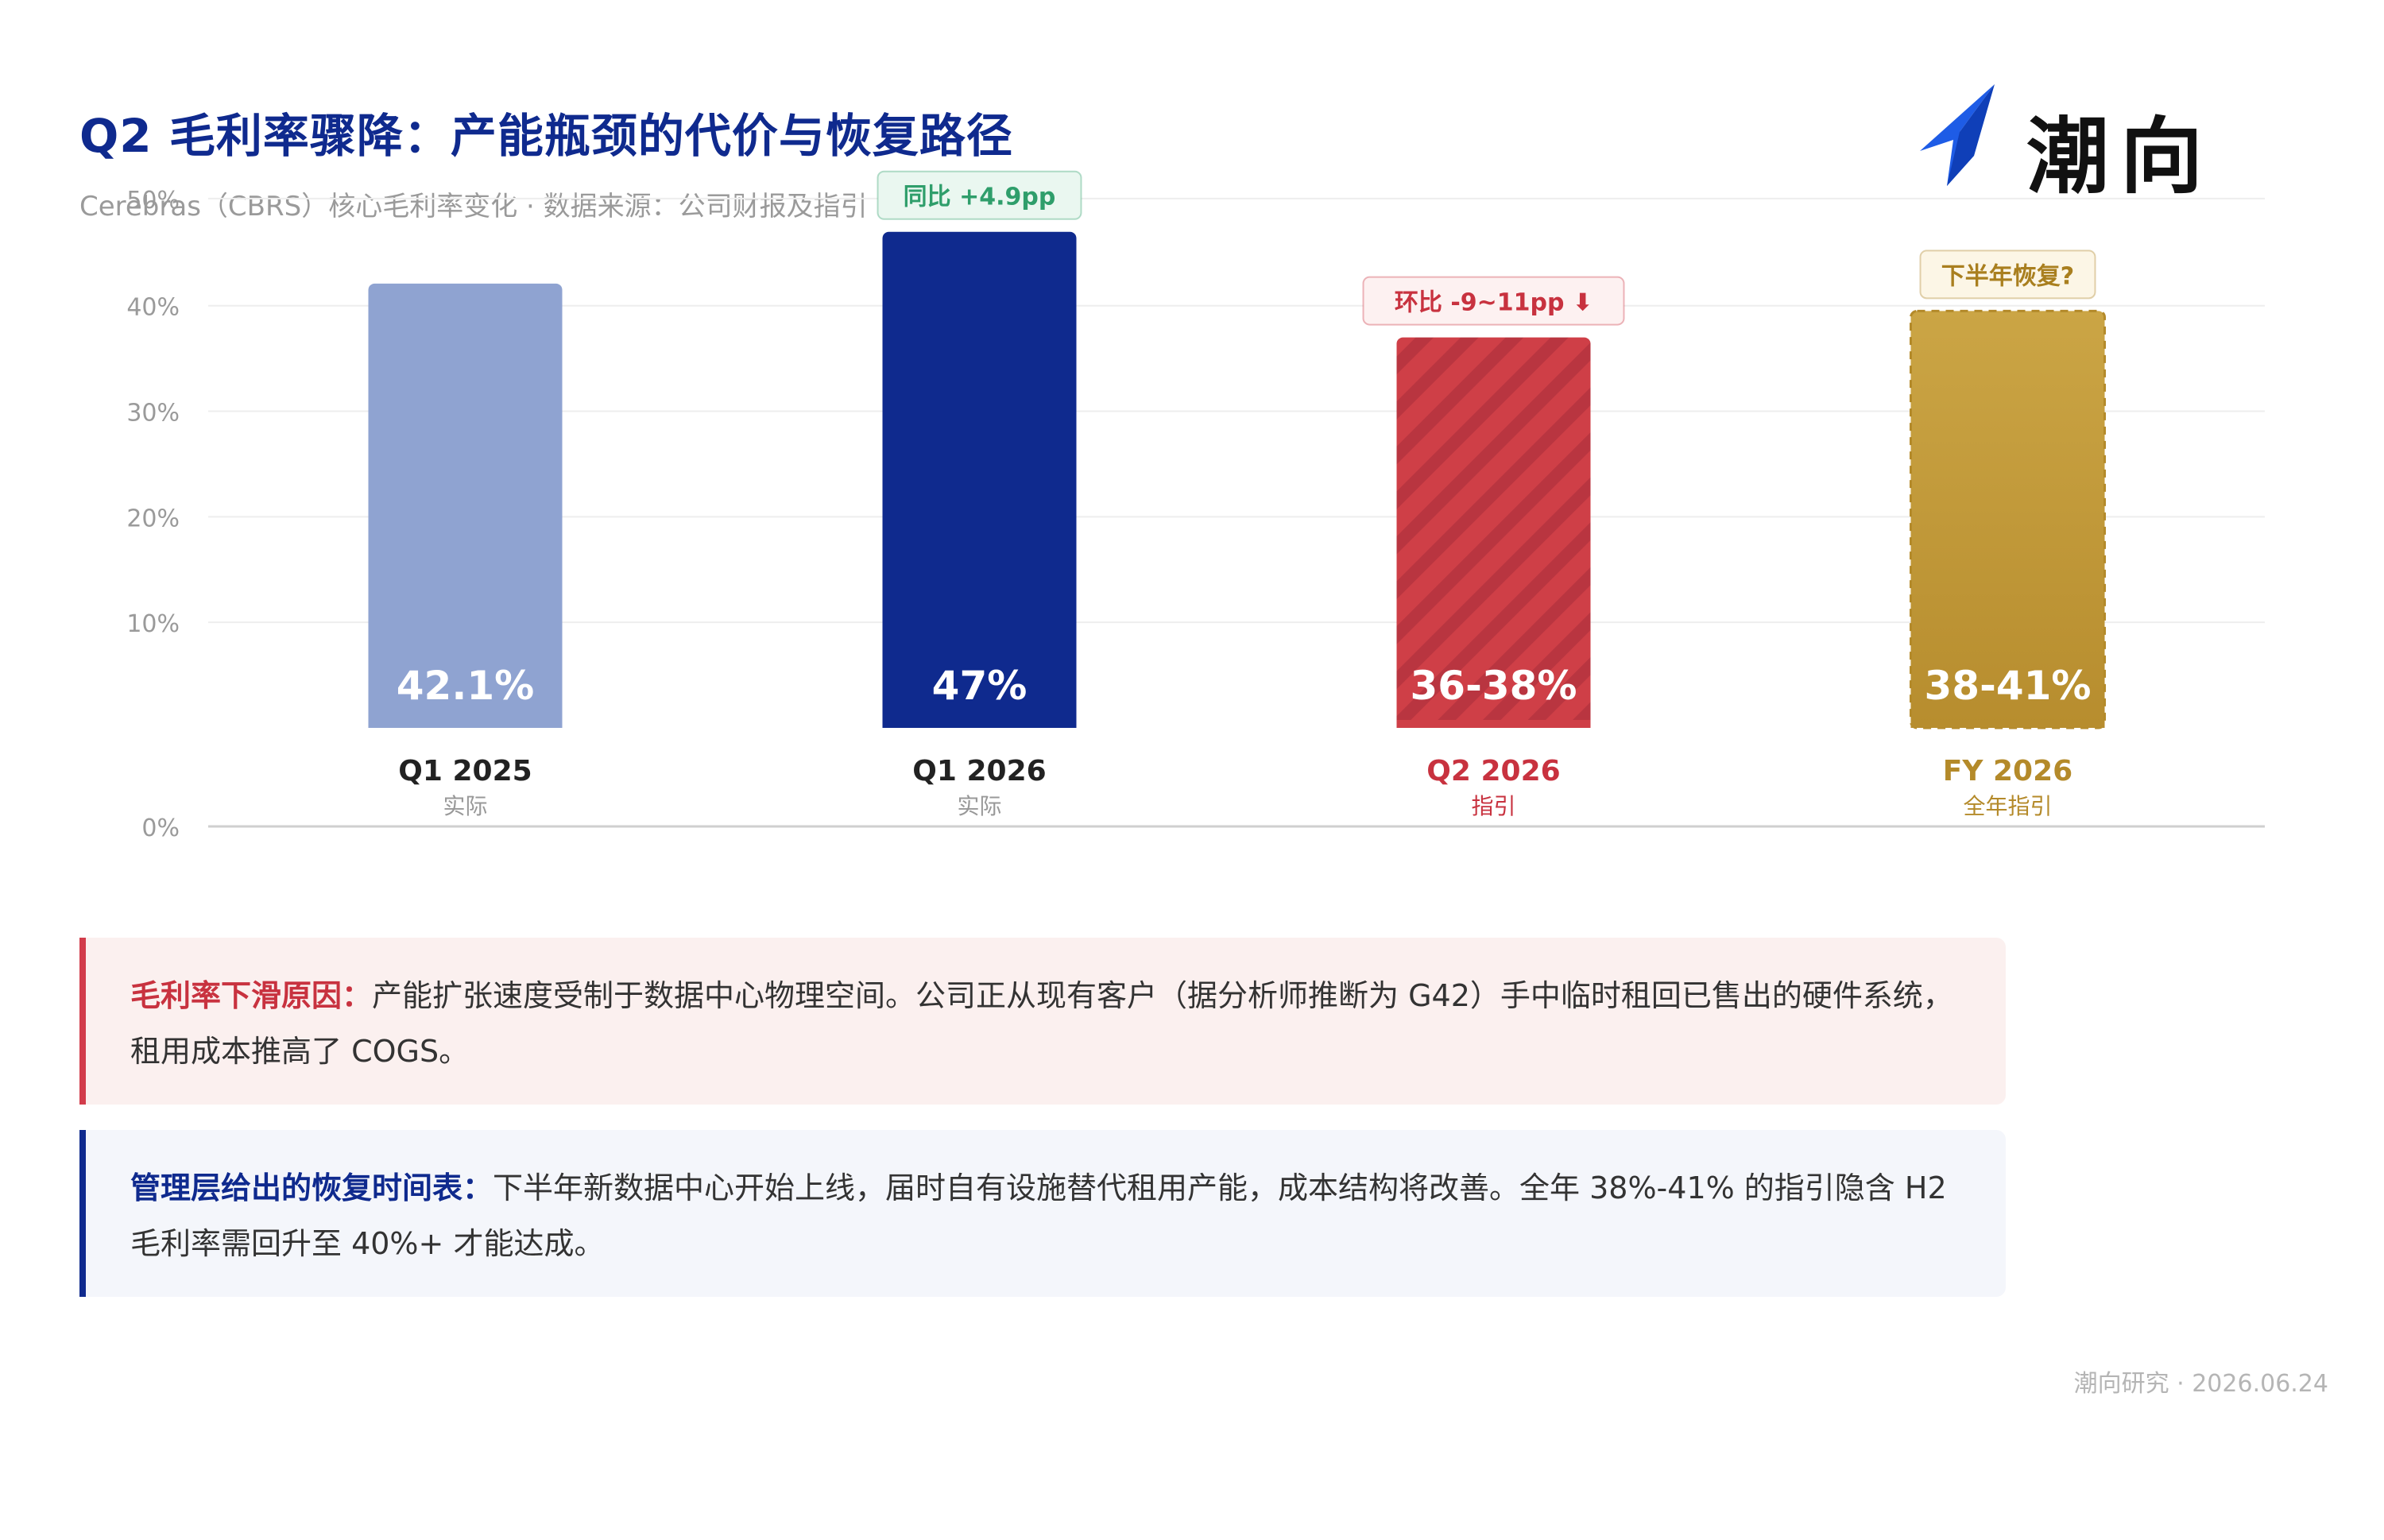 This screenshot has height=1540, width=2384. Describe the element at coordinates (980, 197) in the screenshot. I see `bar-badge-text: 同比 +4.9pp` at that location.